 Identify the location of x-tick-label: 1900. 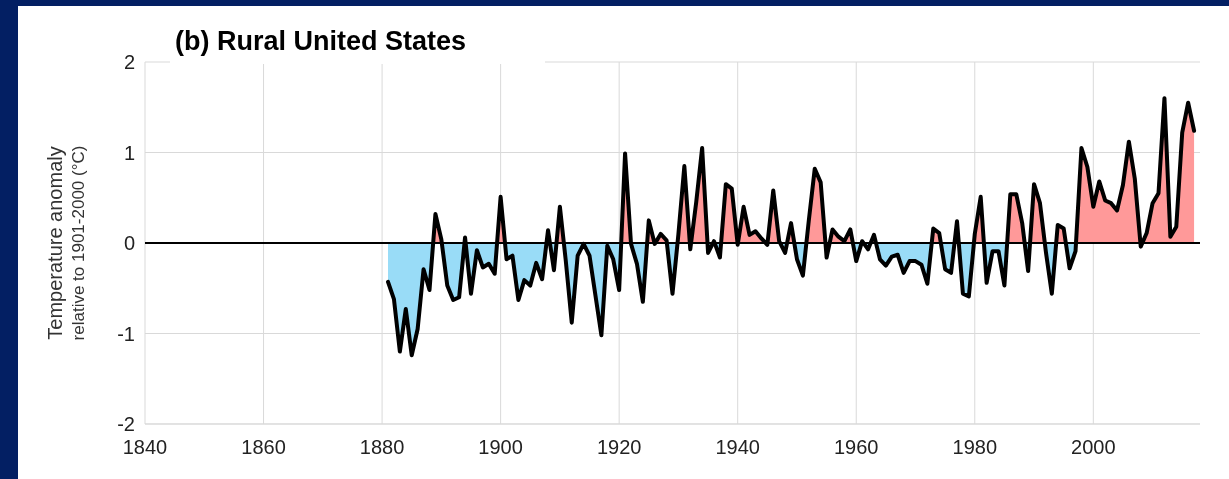
(500, 447).